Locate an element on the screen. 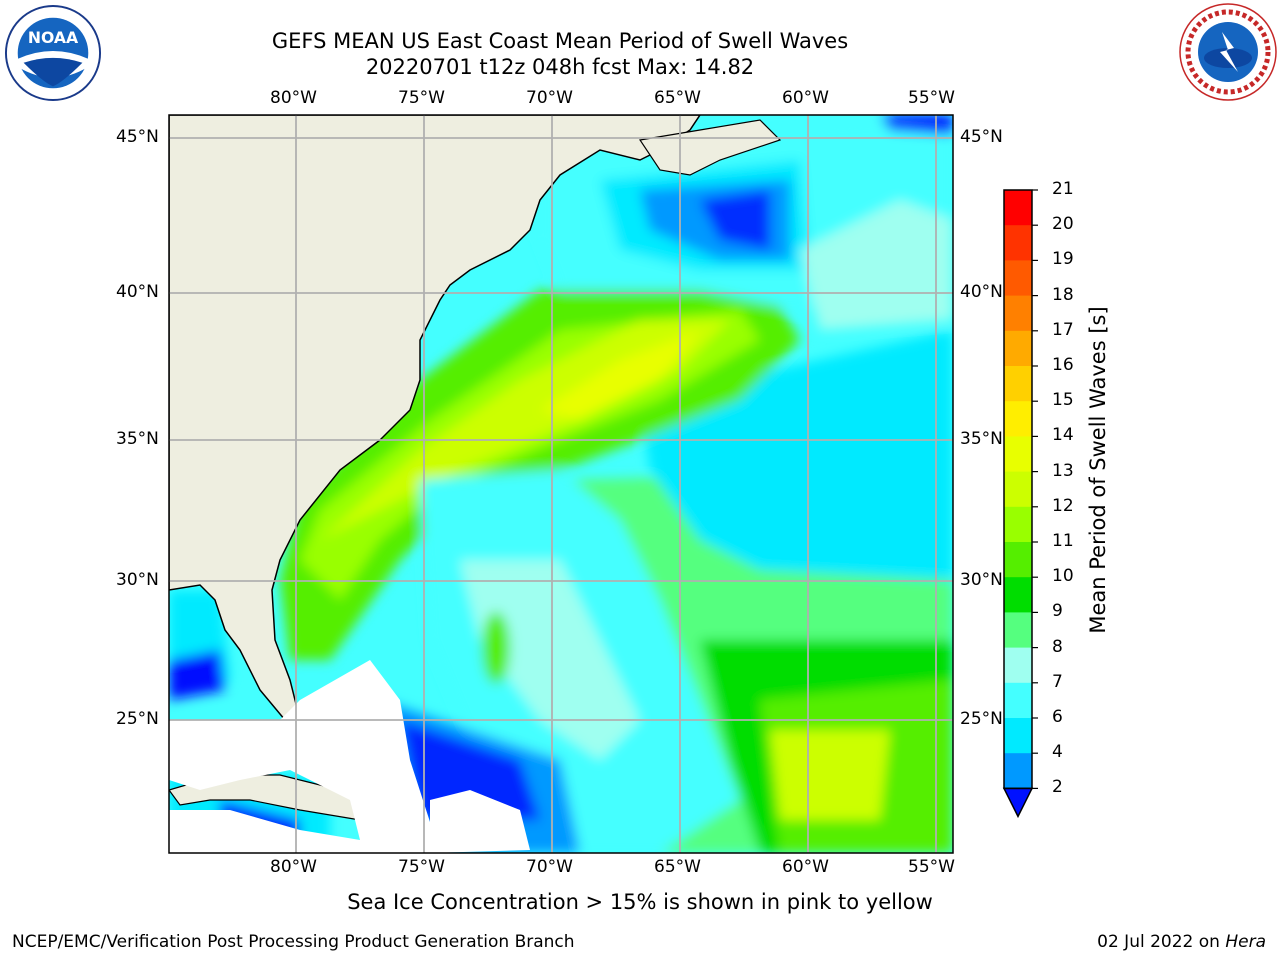 The width and height of the screenshot is (1280, 960). colorbar-tick-label: 15 is located at coordinates (1063, 400).